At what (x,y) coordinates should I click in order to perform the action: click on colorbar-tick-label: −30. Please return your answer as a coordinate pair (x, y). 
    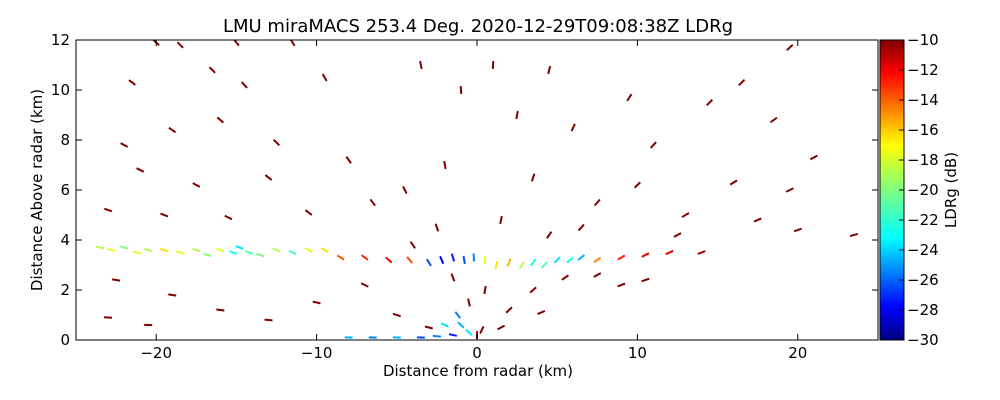
    Looking at the image, I should click on (923, 340).